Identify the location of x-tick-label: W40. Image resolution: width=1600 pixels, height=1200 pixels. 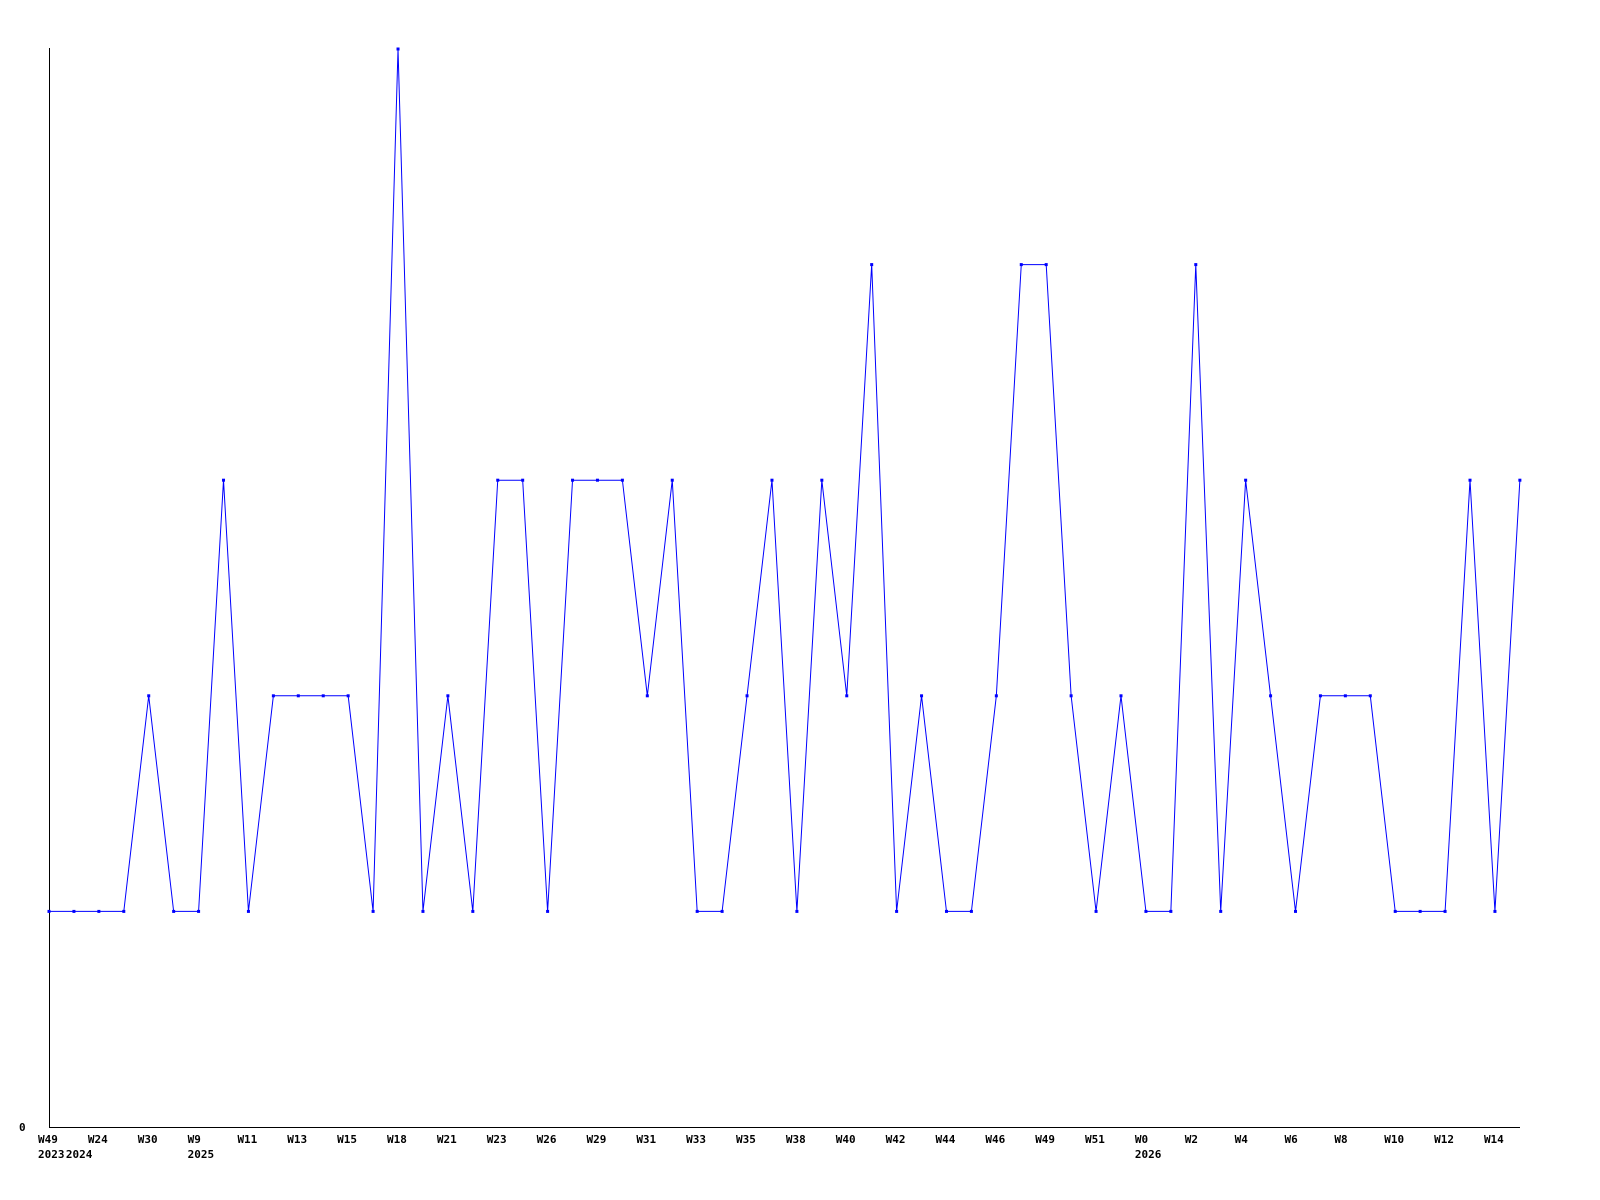
(846, 1139).